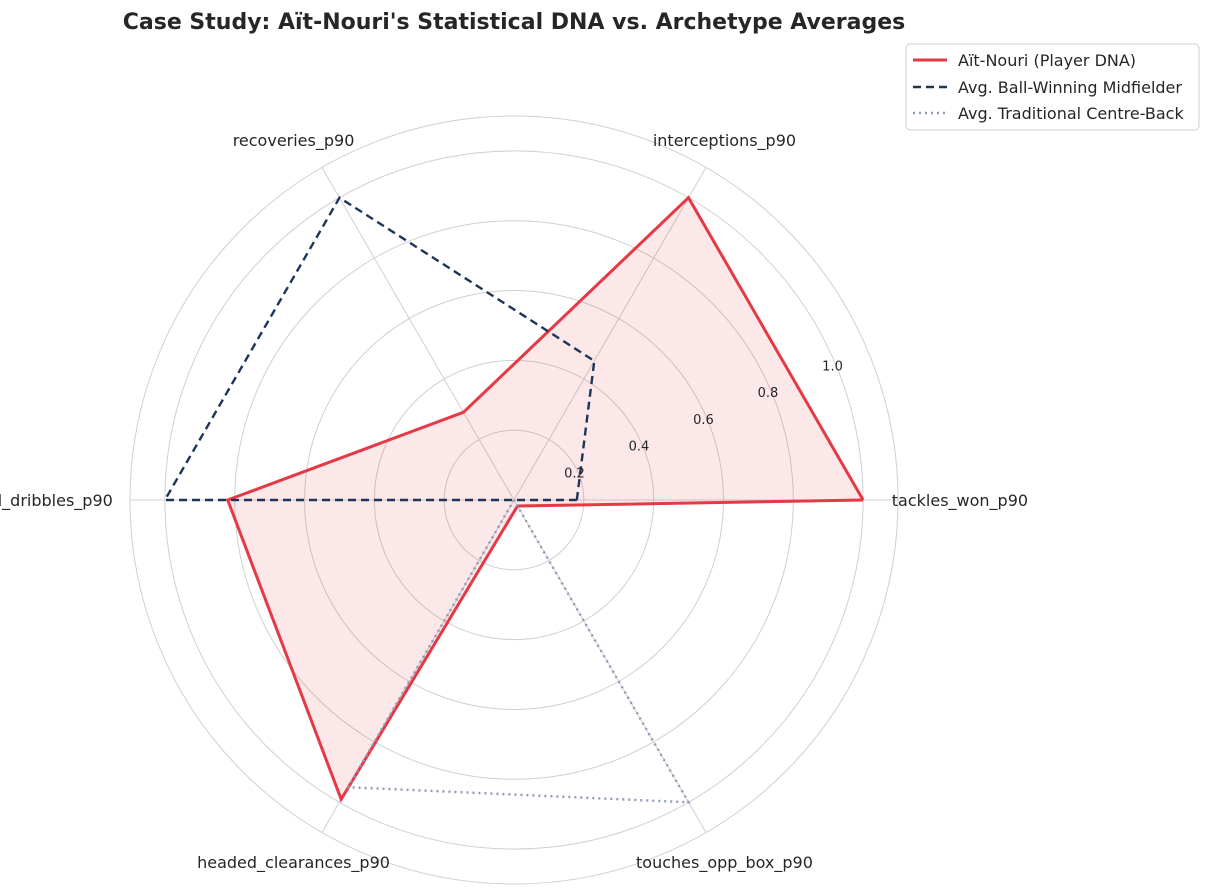  I want to click on axis-label-interceptions-p90: interceptions_p90, so click(724, 141).